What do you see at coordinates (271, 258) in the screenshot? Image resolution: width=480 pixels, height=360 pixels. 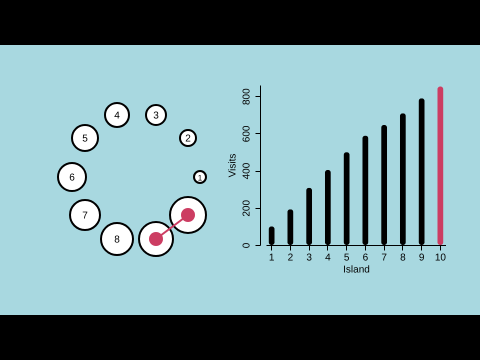 I see `x-tick-label: 1` at bounding box center [271, 258].